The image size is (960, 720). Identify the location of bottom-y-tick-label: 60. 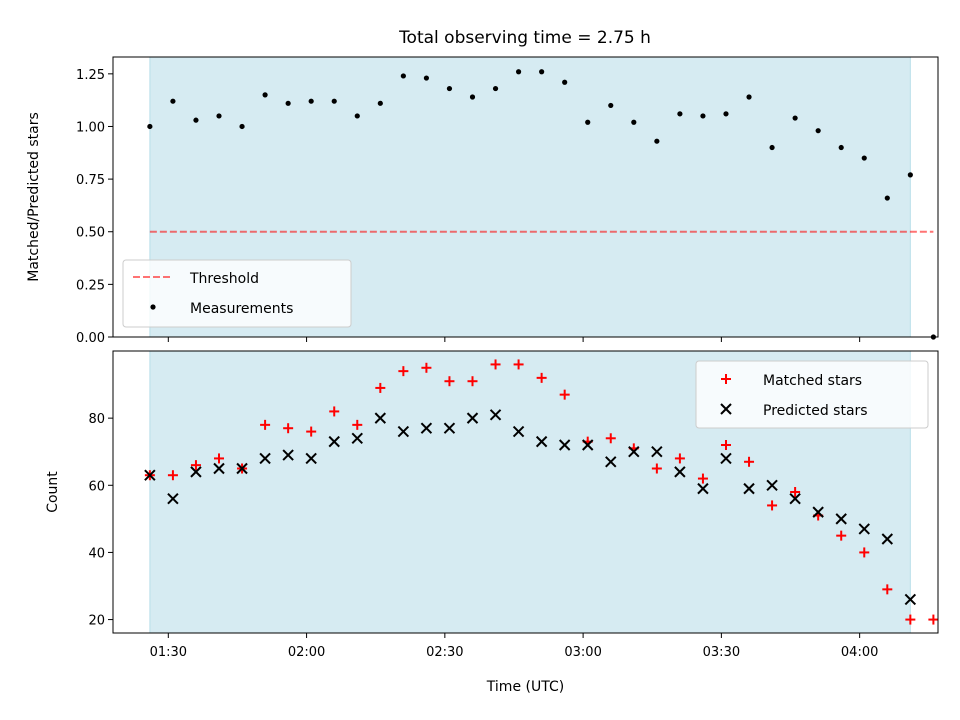
(96, 486).